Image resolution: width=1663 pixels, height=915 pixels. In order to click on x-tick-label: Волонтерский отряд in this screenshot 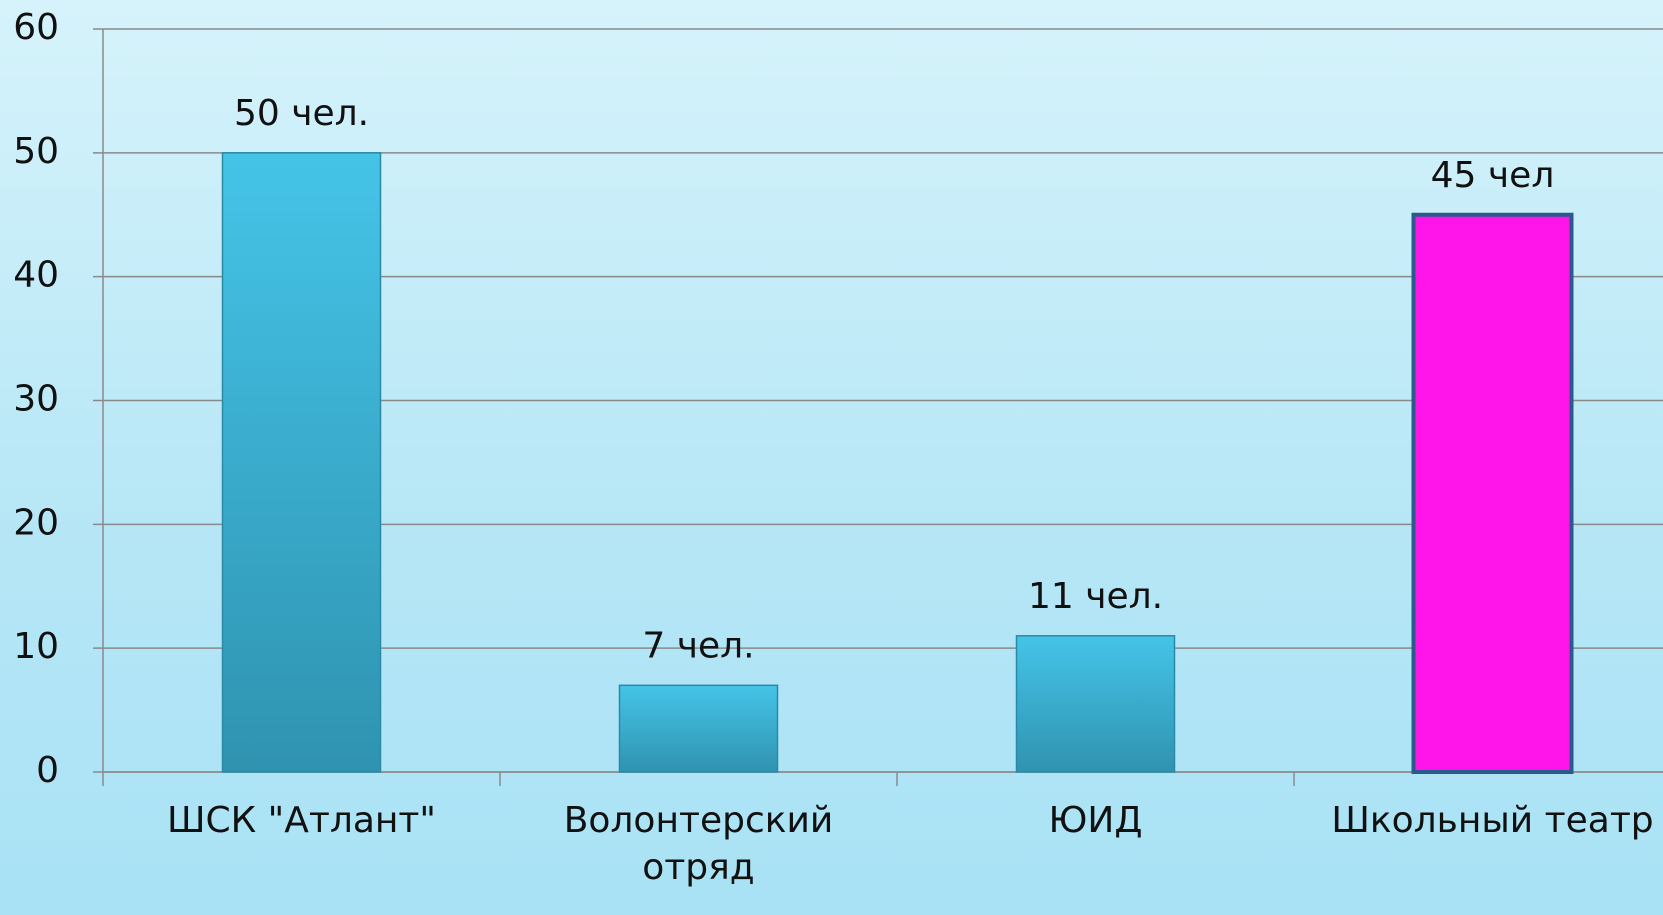, I will do `click(698, 844)`.